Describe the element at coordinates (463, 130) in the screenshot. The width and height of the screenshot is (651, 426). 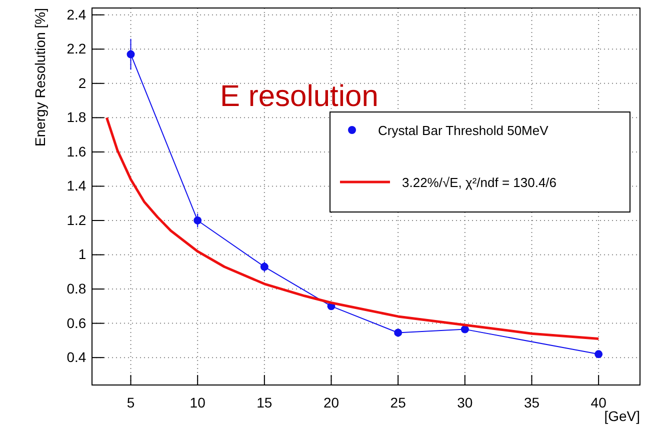
I see `legend-label: Crystal Bar Threshold 50MeV` at that location.